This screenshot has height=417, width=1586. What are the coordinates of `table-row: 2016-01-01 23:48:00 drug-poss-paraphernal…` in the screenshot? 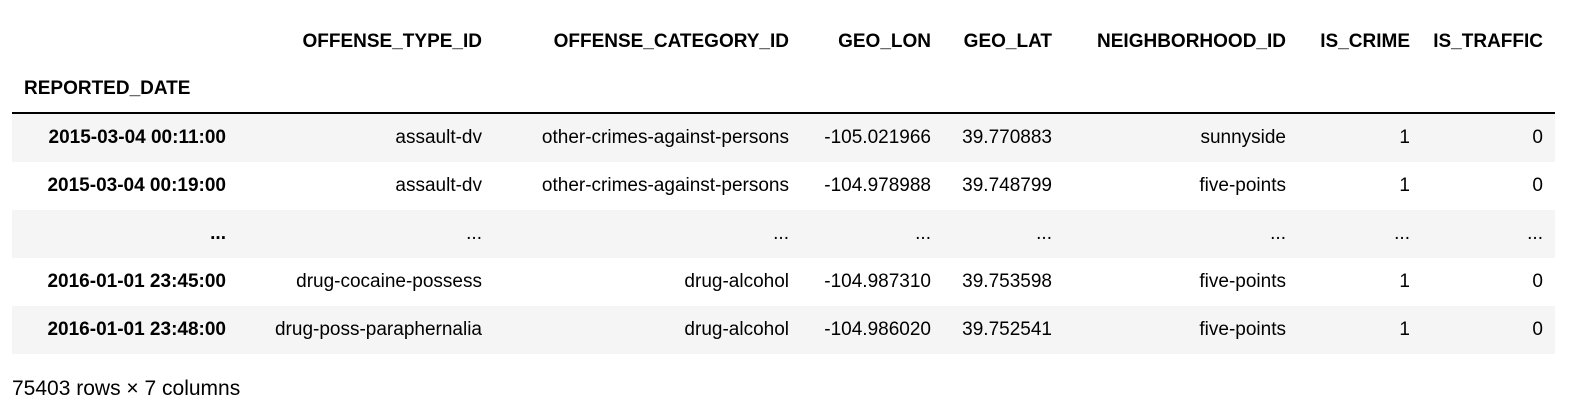 It's located at (783, 330).